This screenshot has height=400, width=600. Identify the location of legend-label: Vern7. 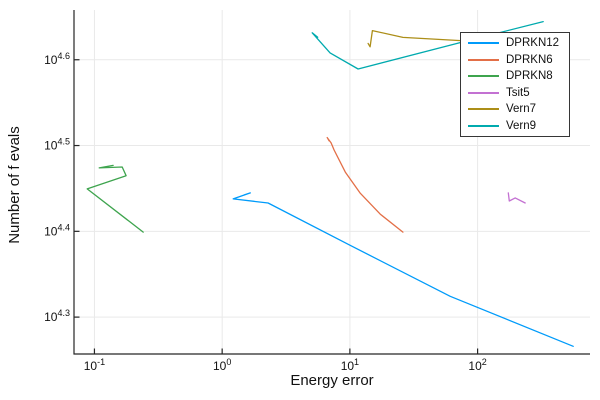
(521, 109).